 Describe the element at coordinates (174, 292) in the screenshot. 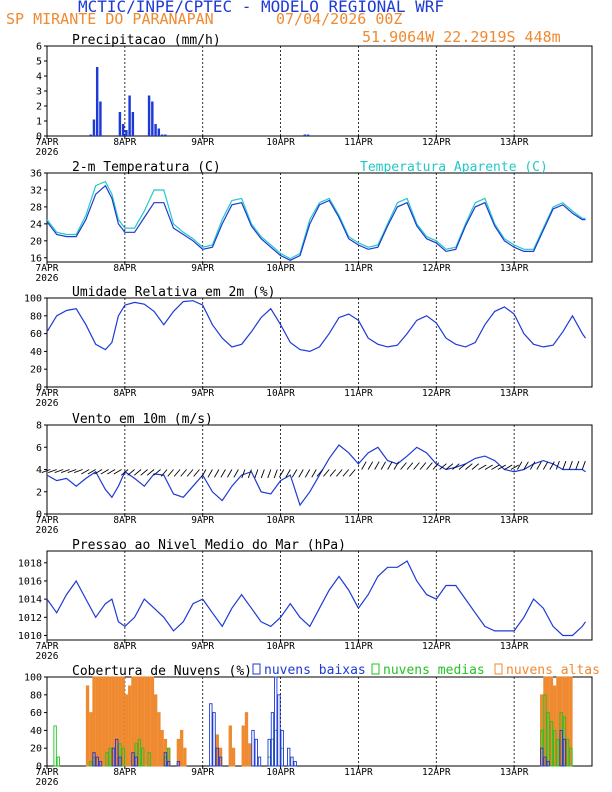

I see `rh-title: Umidade Relativa em 2m (%)` at that location.